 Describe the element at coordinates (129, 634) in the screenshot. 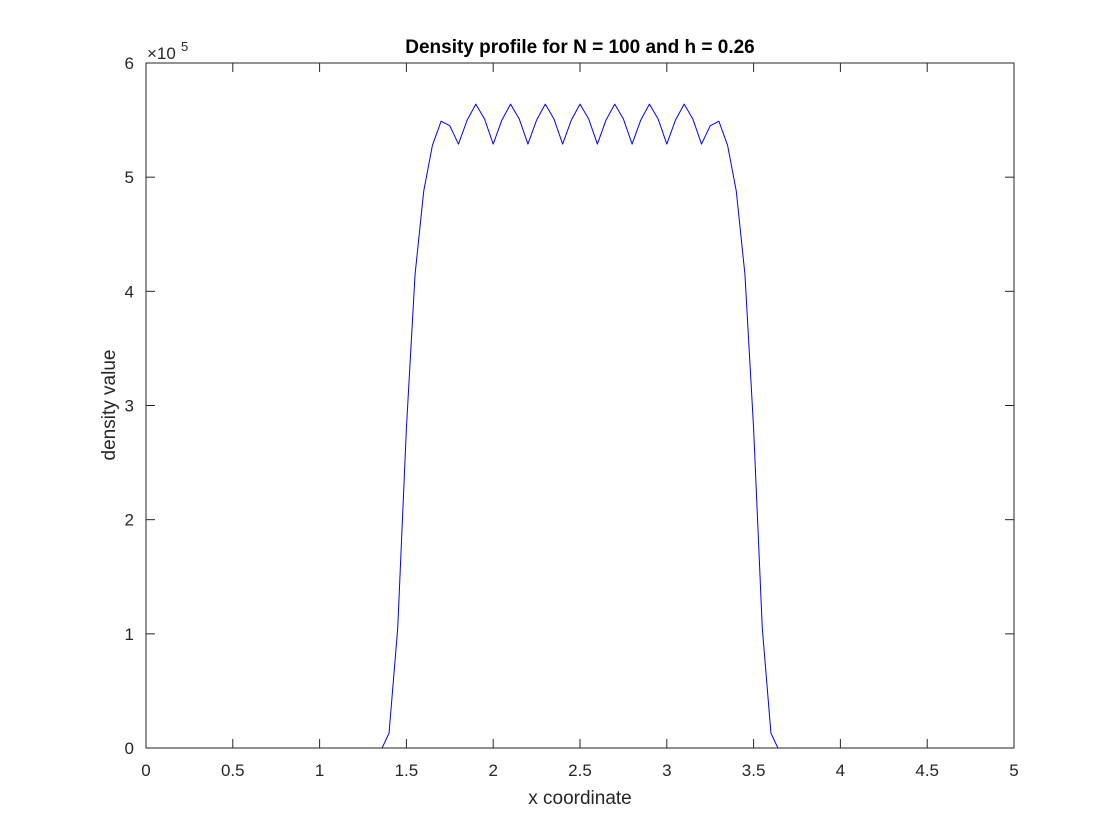

I see `y-tick-label: 1` at that location.